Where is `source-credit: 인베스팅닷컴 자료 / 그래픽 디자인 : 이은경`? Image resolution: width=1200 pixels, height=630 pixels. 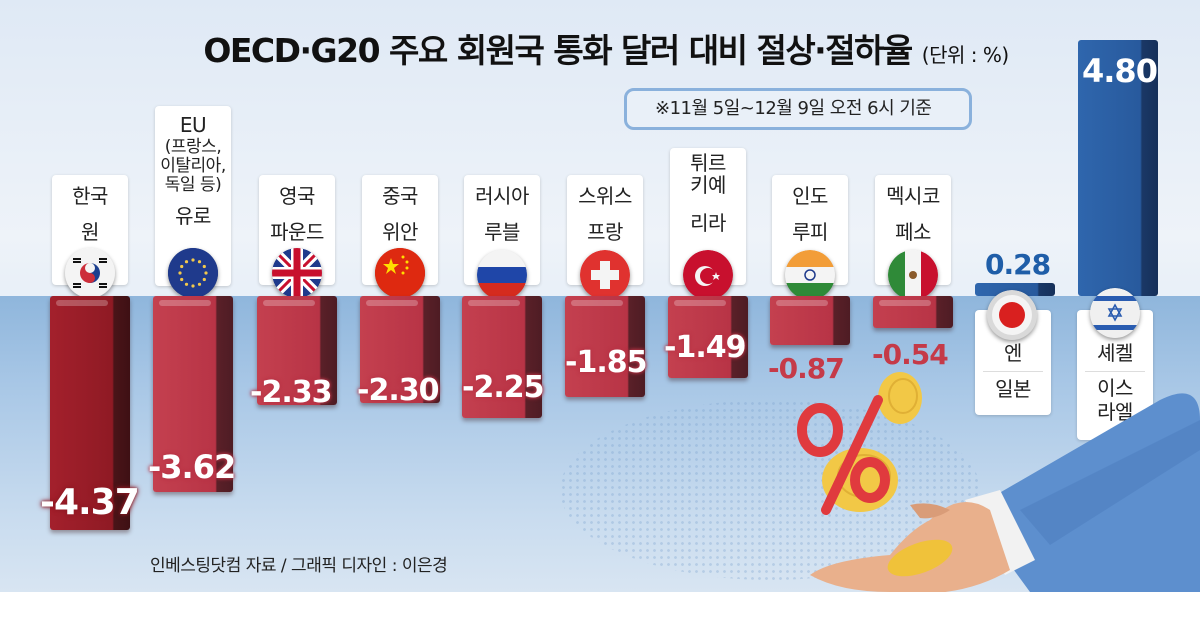
source-credit: 인베스팅닷컴 자료 / 그래픽 디자인 : 이은경 is located at coordinates (299, 566).